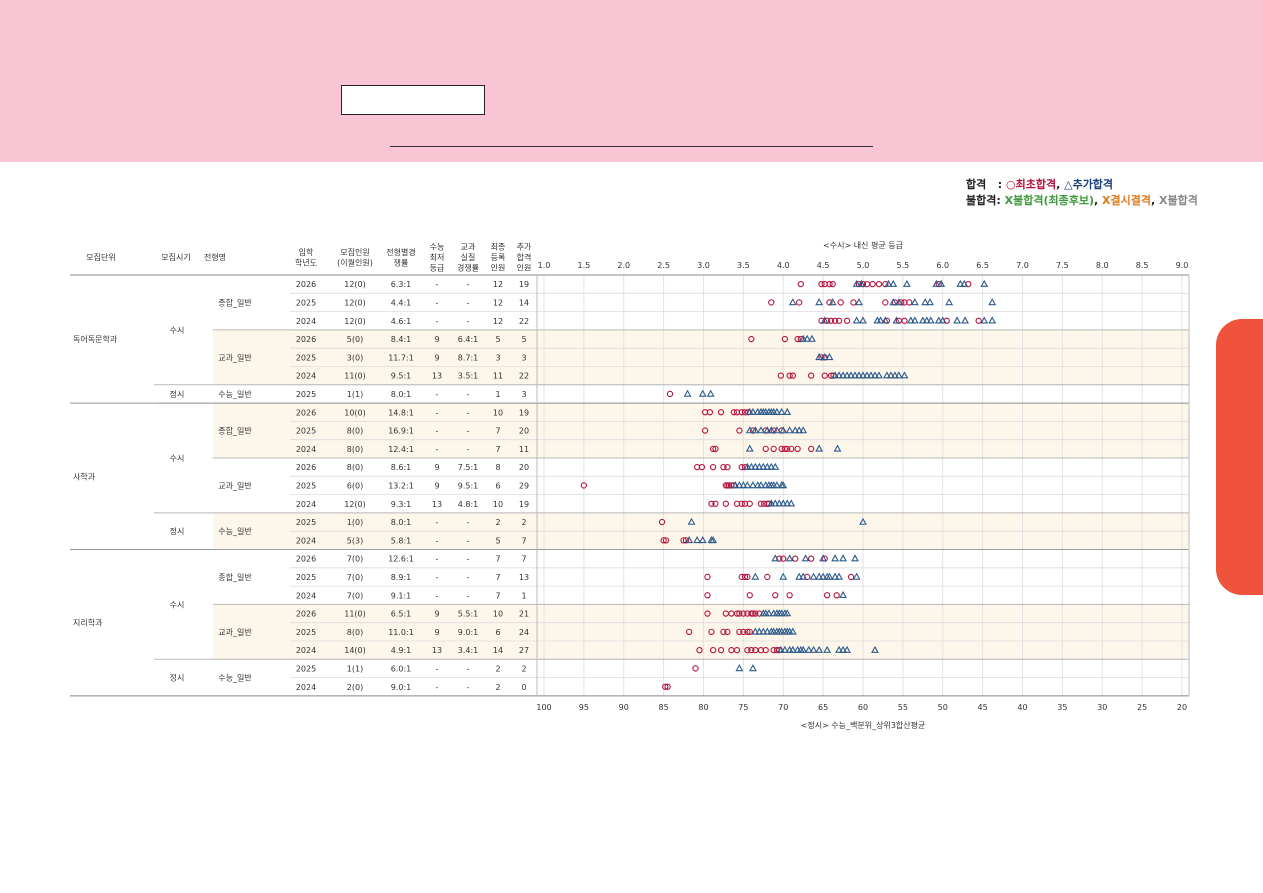 The image size is (1263, 893). I want to click on x-bottom-tick-label: 50, so click(943, 707).